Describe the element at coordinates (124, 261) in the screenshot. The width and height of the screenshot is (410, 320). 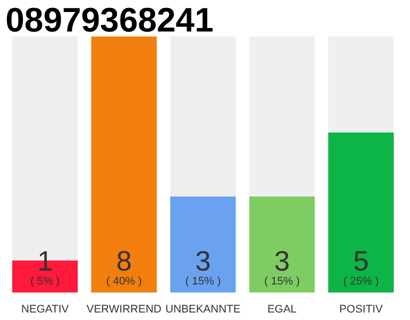
I see `data-label: 8` at that location.